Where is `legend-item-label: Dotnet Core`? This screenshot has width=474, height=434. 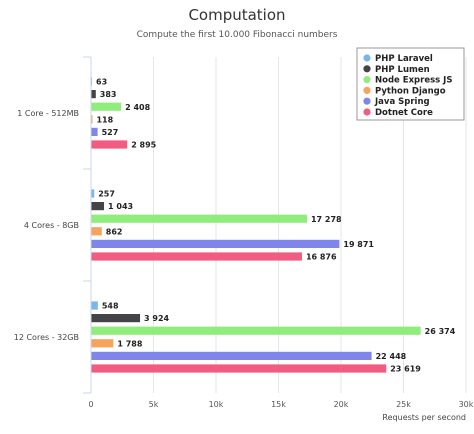 legend-item-label: Dotnet Core is located at coordinates (404, 113).